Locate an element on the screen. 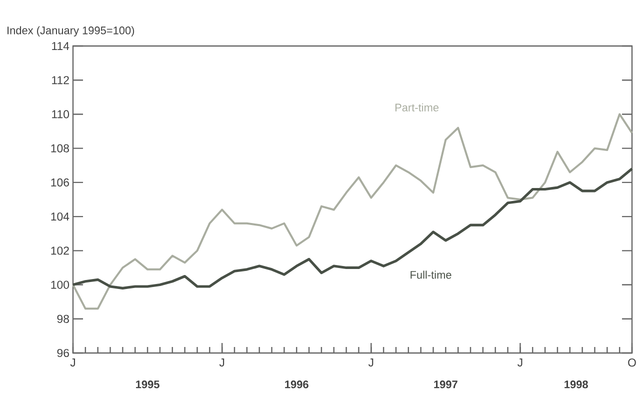  text: 1997 is located at coordinates (446, 384).